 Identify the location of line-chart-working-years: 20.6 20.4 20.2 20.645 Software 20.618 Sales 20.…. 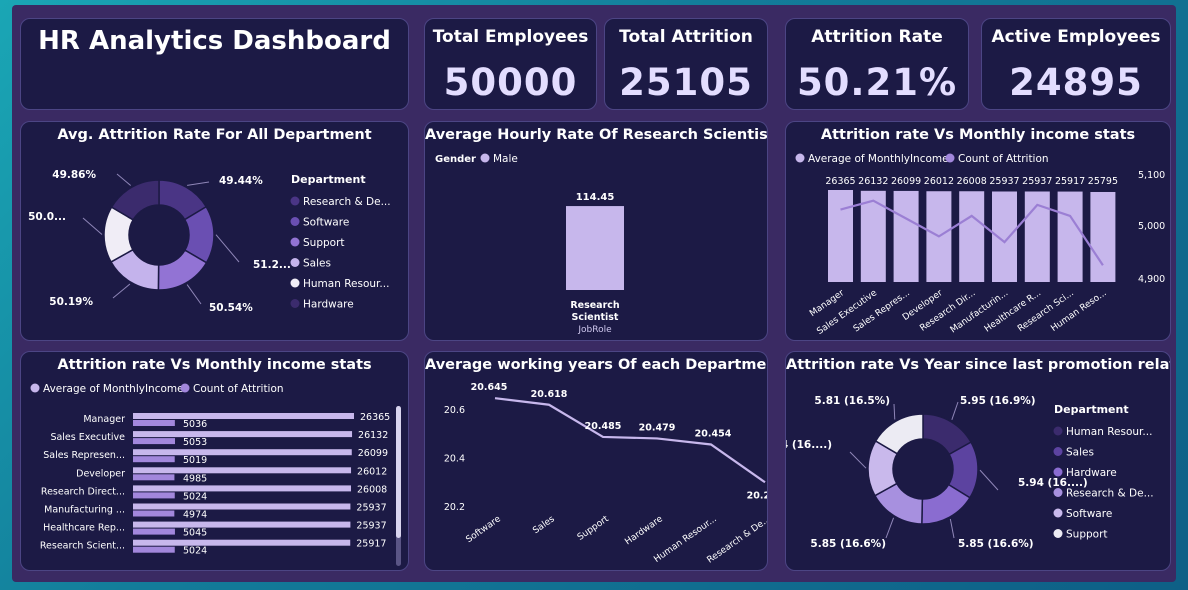
(605, 473).